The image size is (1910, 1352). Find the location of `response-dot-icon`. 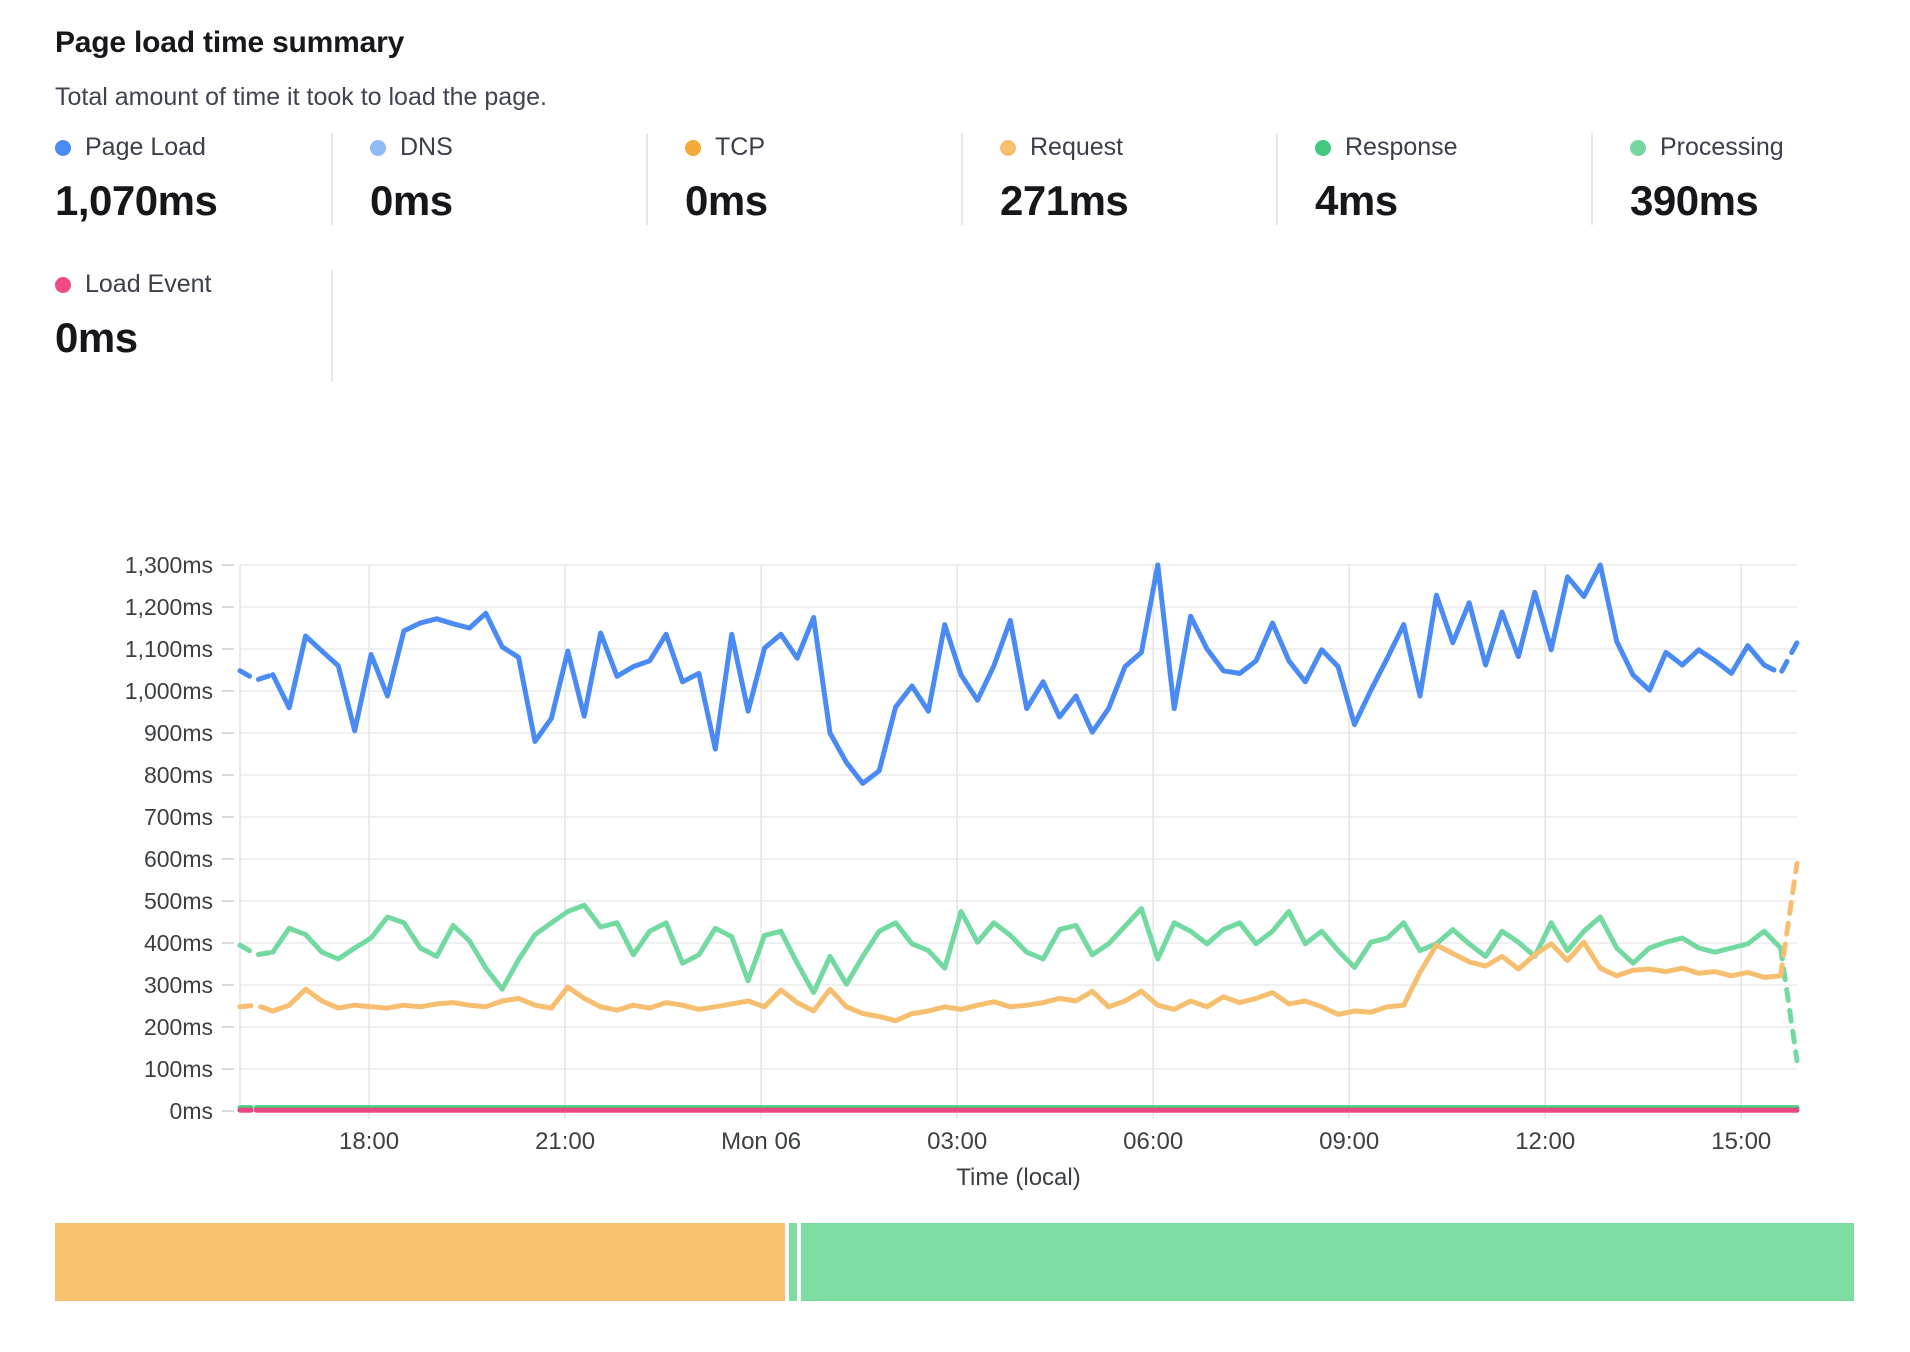

response-dot-icon is located at coordinates (1323, 147).